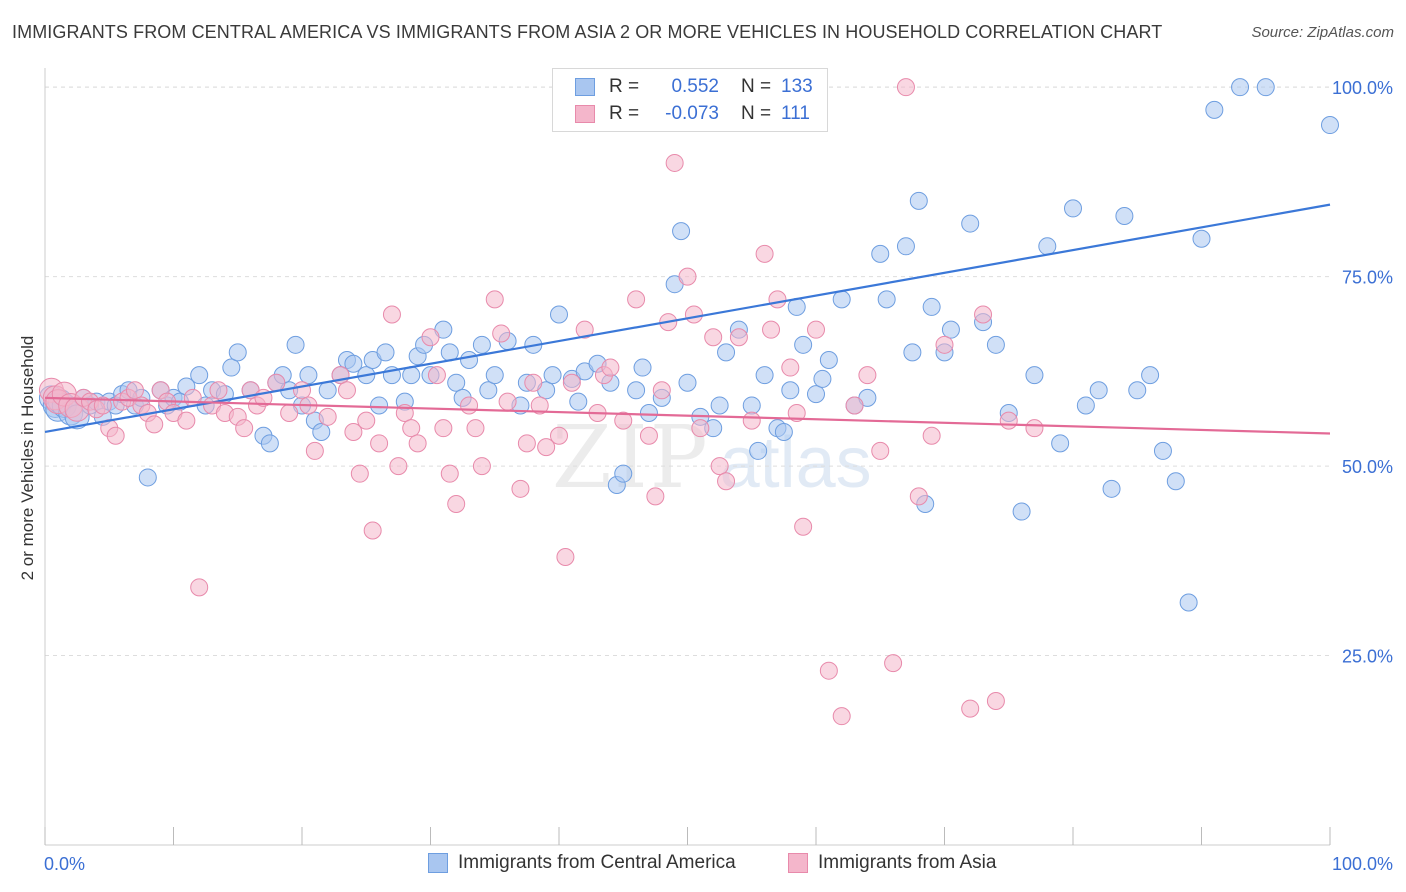  What do you see at coordinates (1367, 278) in the screenshot?
I see `y-tick-label: 75.0%` at bounding box center [1367, 278].